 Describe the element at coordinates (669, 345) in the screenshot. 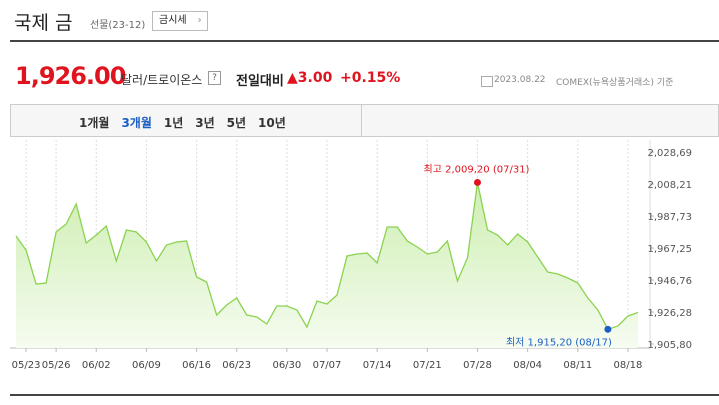

I see `y-tick-label: 1,905,80` at that location.